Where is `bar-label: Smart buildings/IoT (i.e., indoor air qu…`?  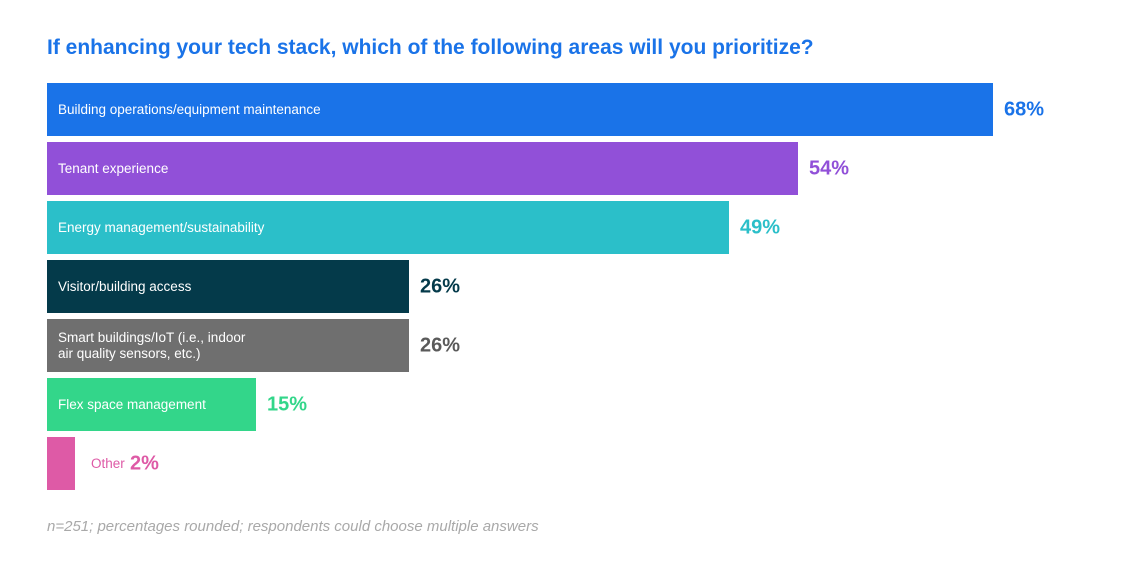
bar-label: Smart buildings/IoT (i.e., indoor air qu… is located at coordinates (152, 345).